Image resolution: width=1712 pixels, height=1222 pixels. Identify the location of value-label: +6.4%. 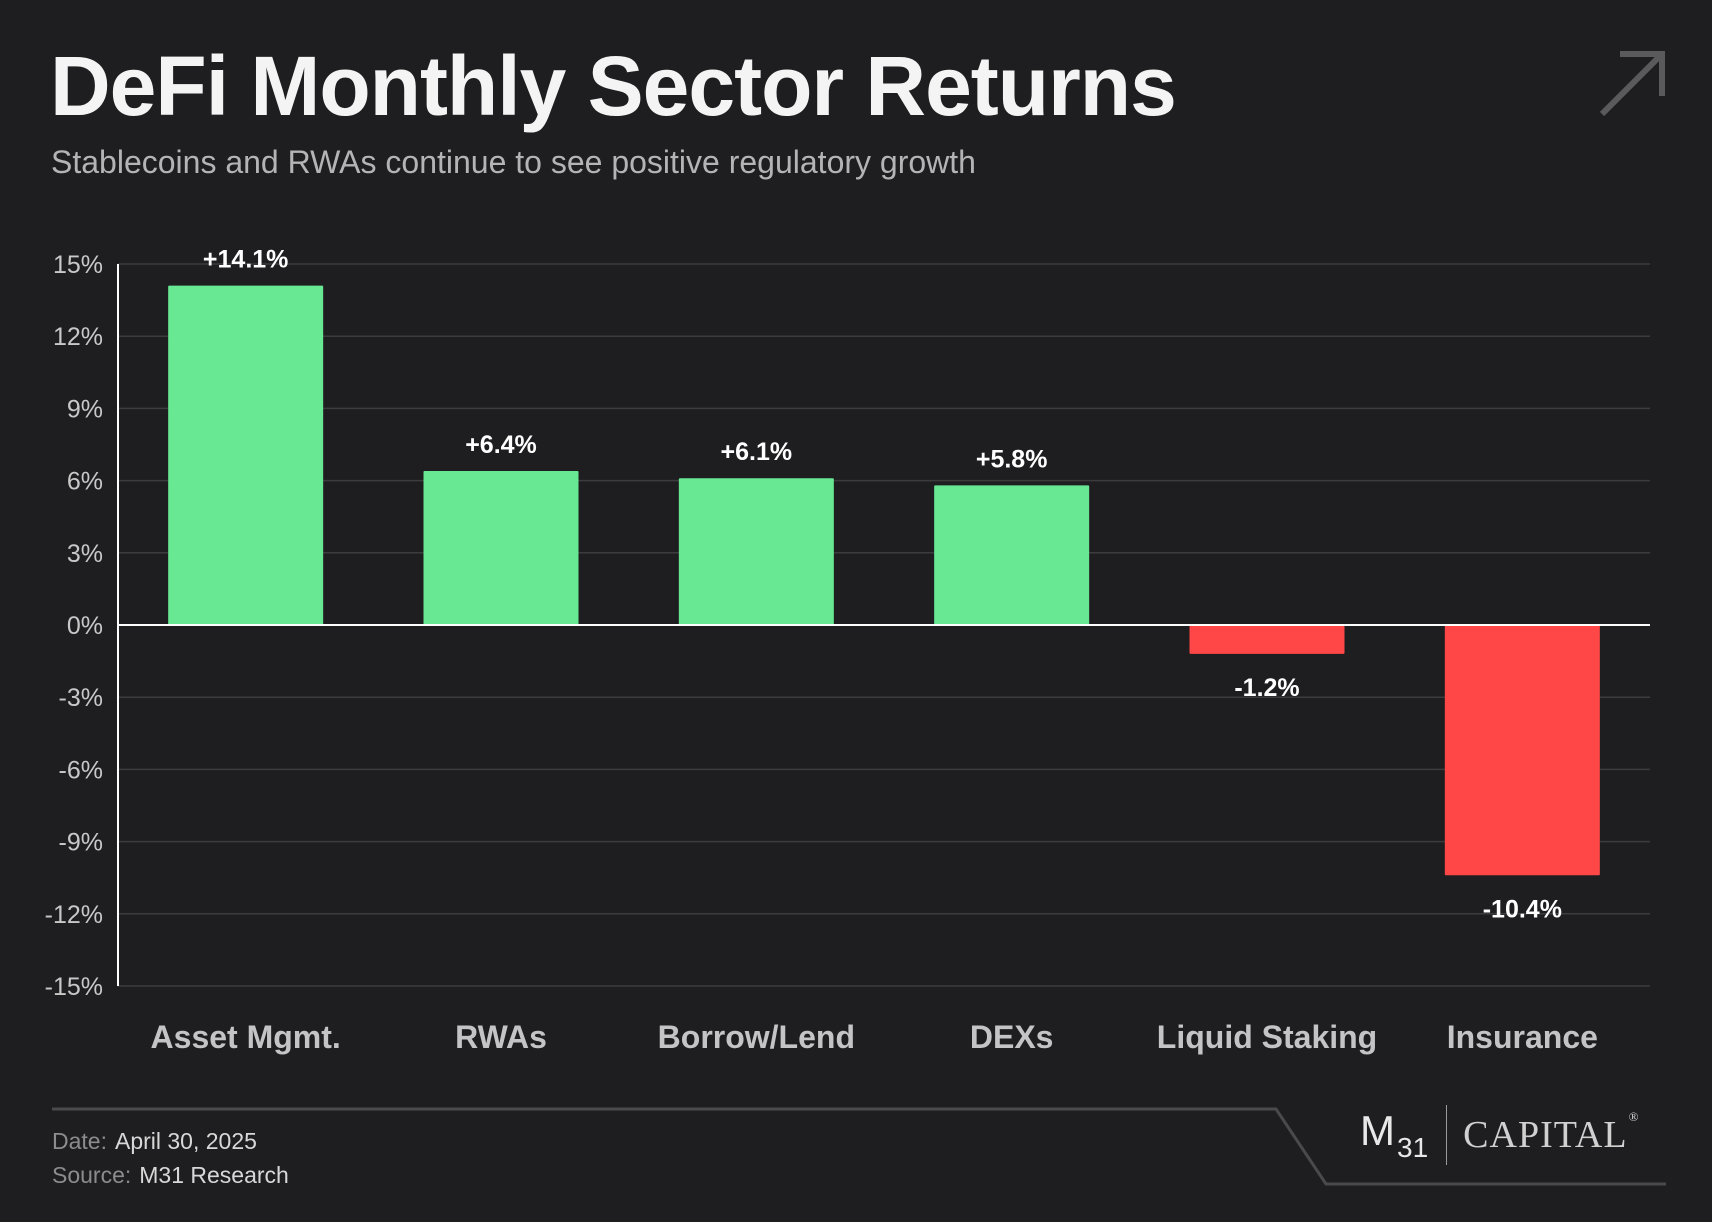
(501, 445).